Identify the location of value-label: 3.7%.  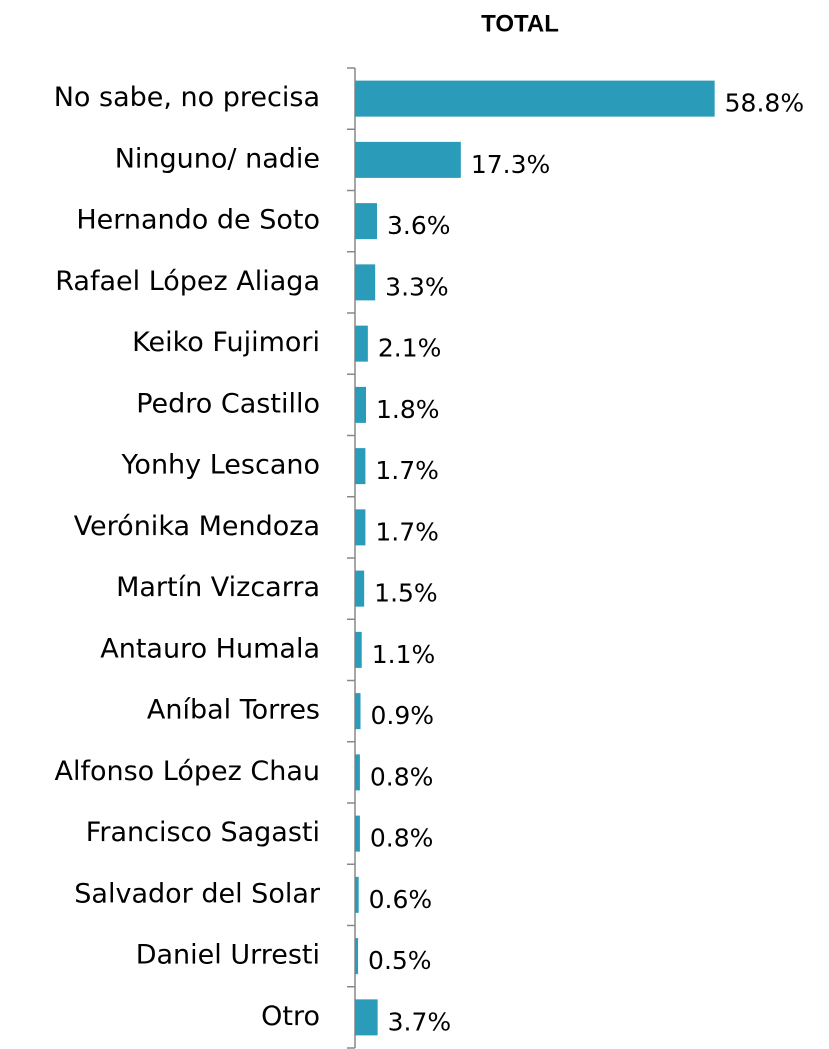
(420, 1021).